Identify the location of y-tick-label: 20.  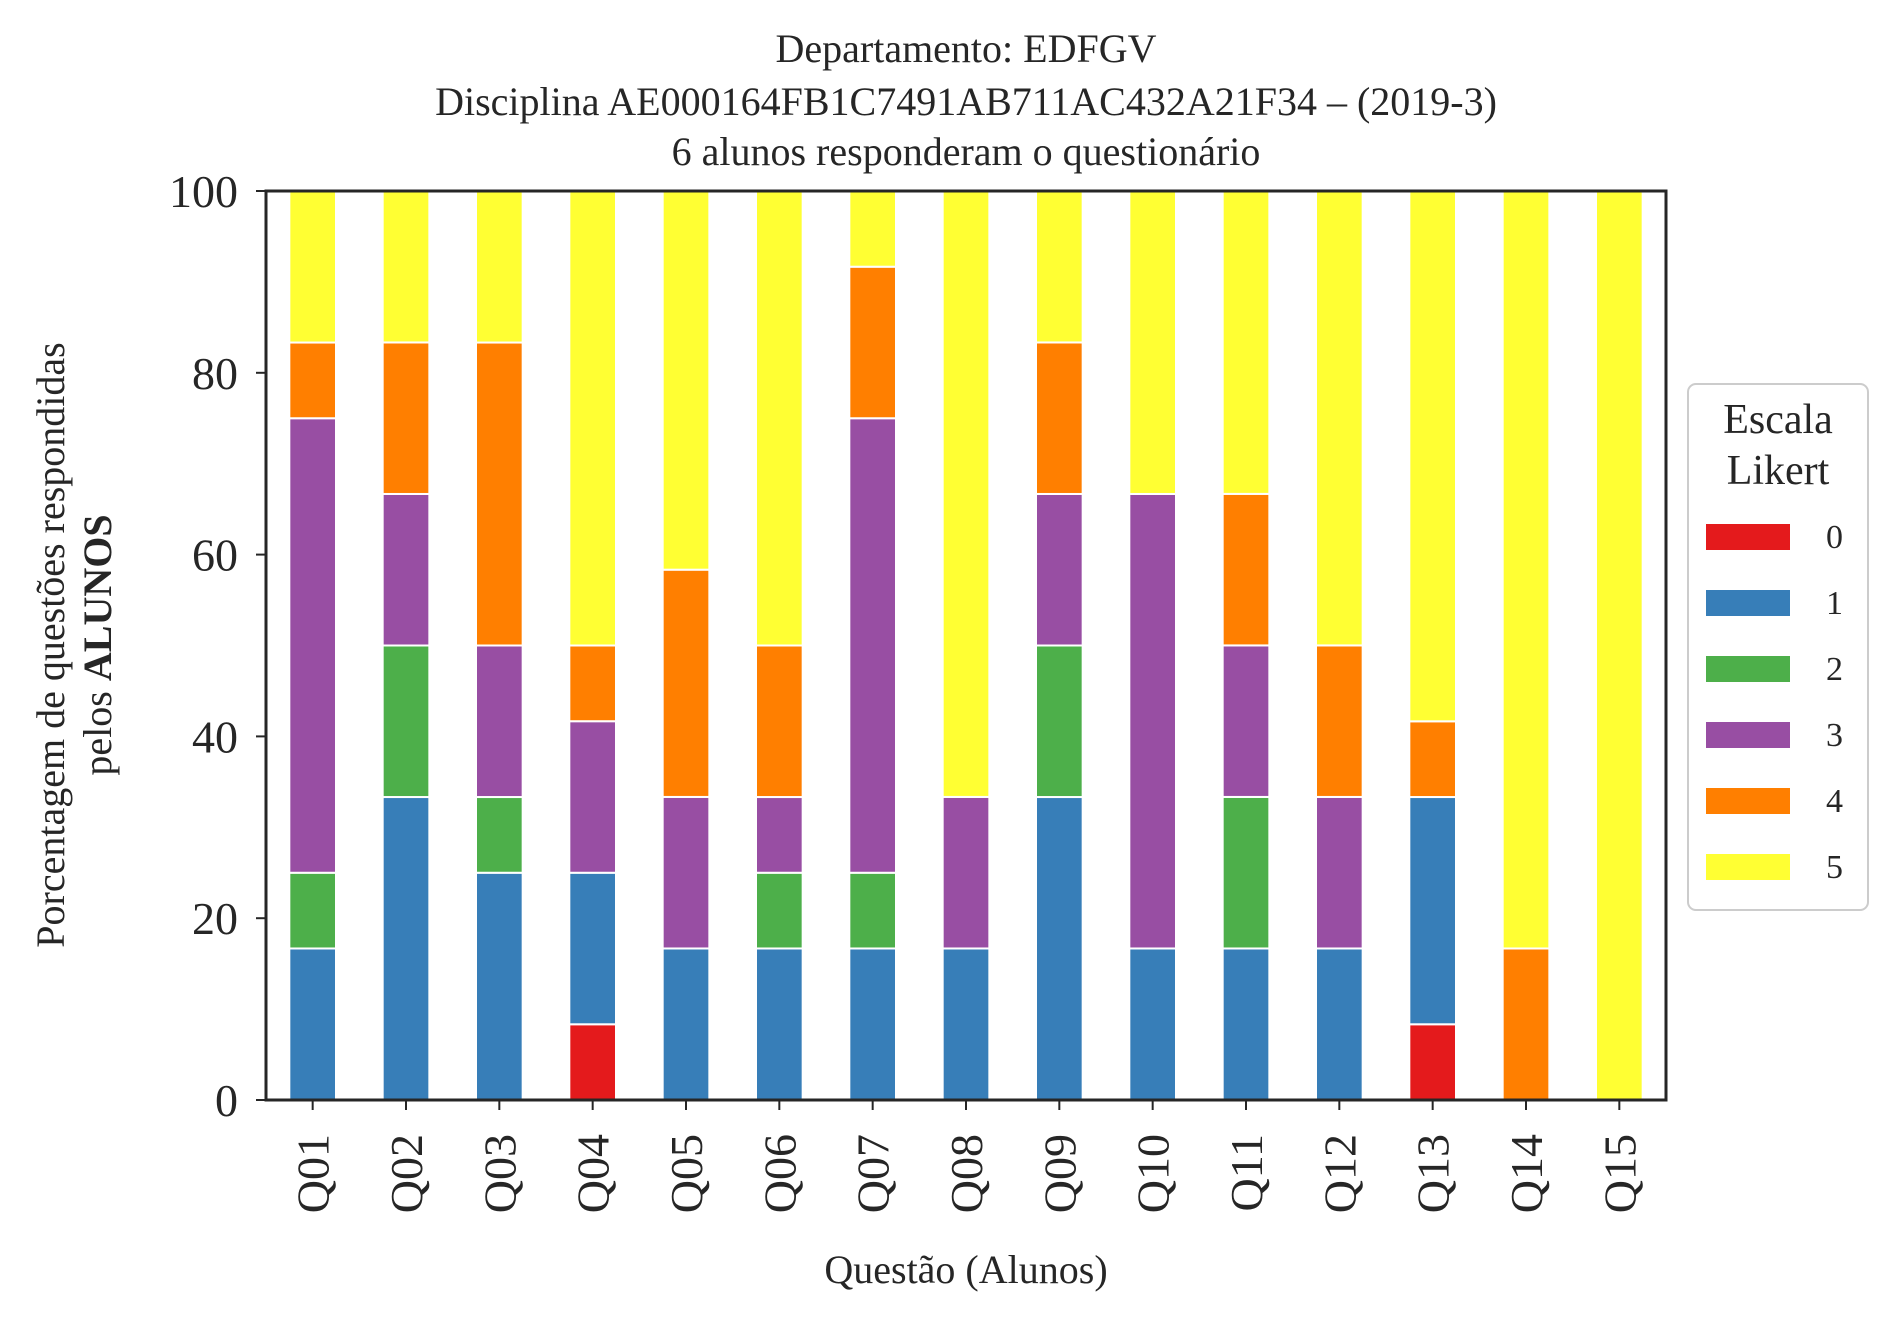
(215, 918).